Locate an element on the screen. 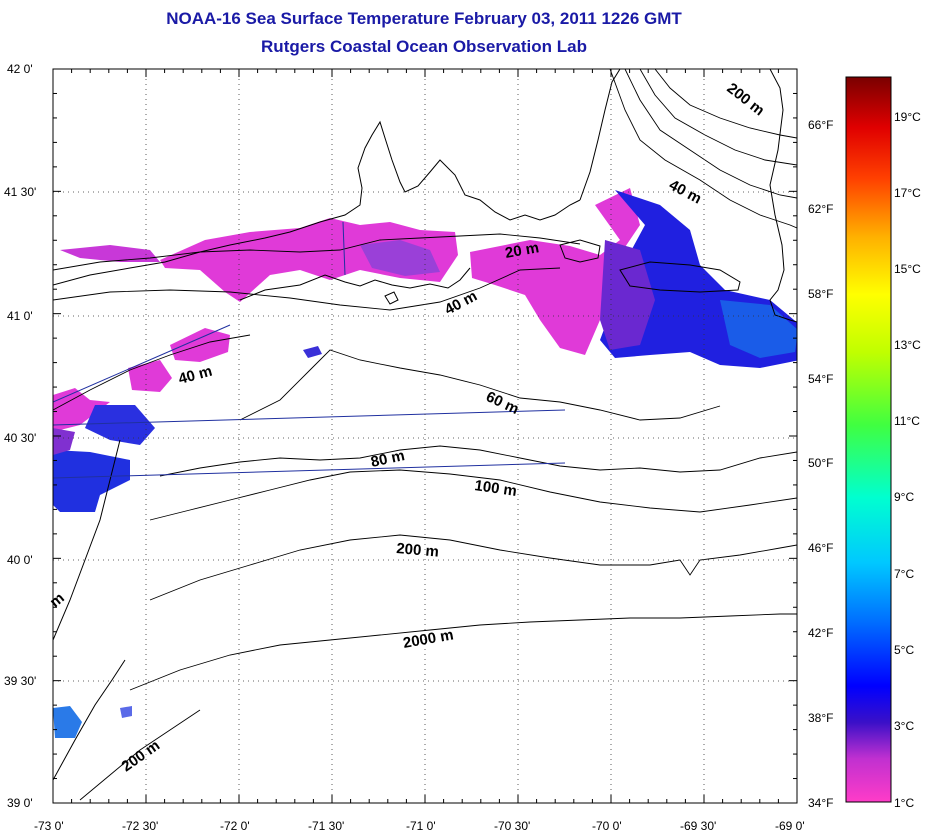 This screenshot has width=928, height=840. contour-label-200m-b: 200 m is located at coordinates (746, 100).